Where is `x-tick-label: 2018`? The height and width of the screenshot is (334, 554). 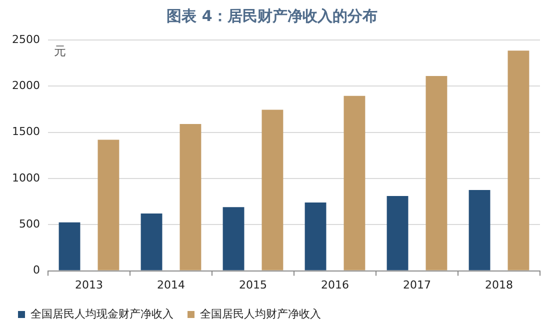
x-tick-label: 2018 is located at coordinates (499, 285).